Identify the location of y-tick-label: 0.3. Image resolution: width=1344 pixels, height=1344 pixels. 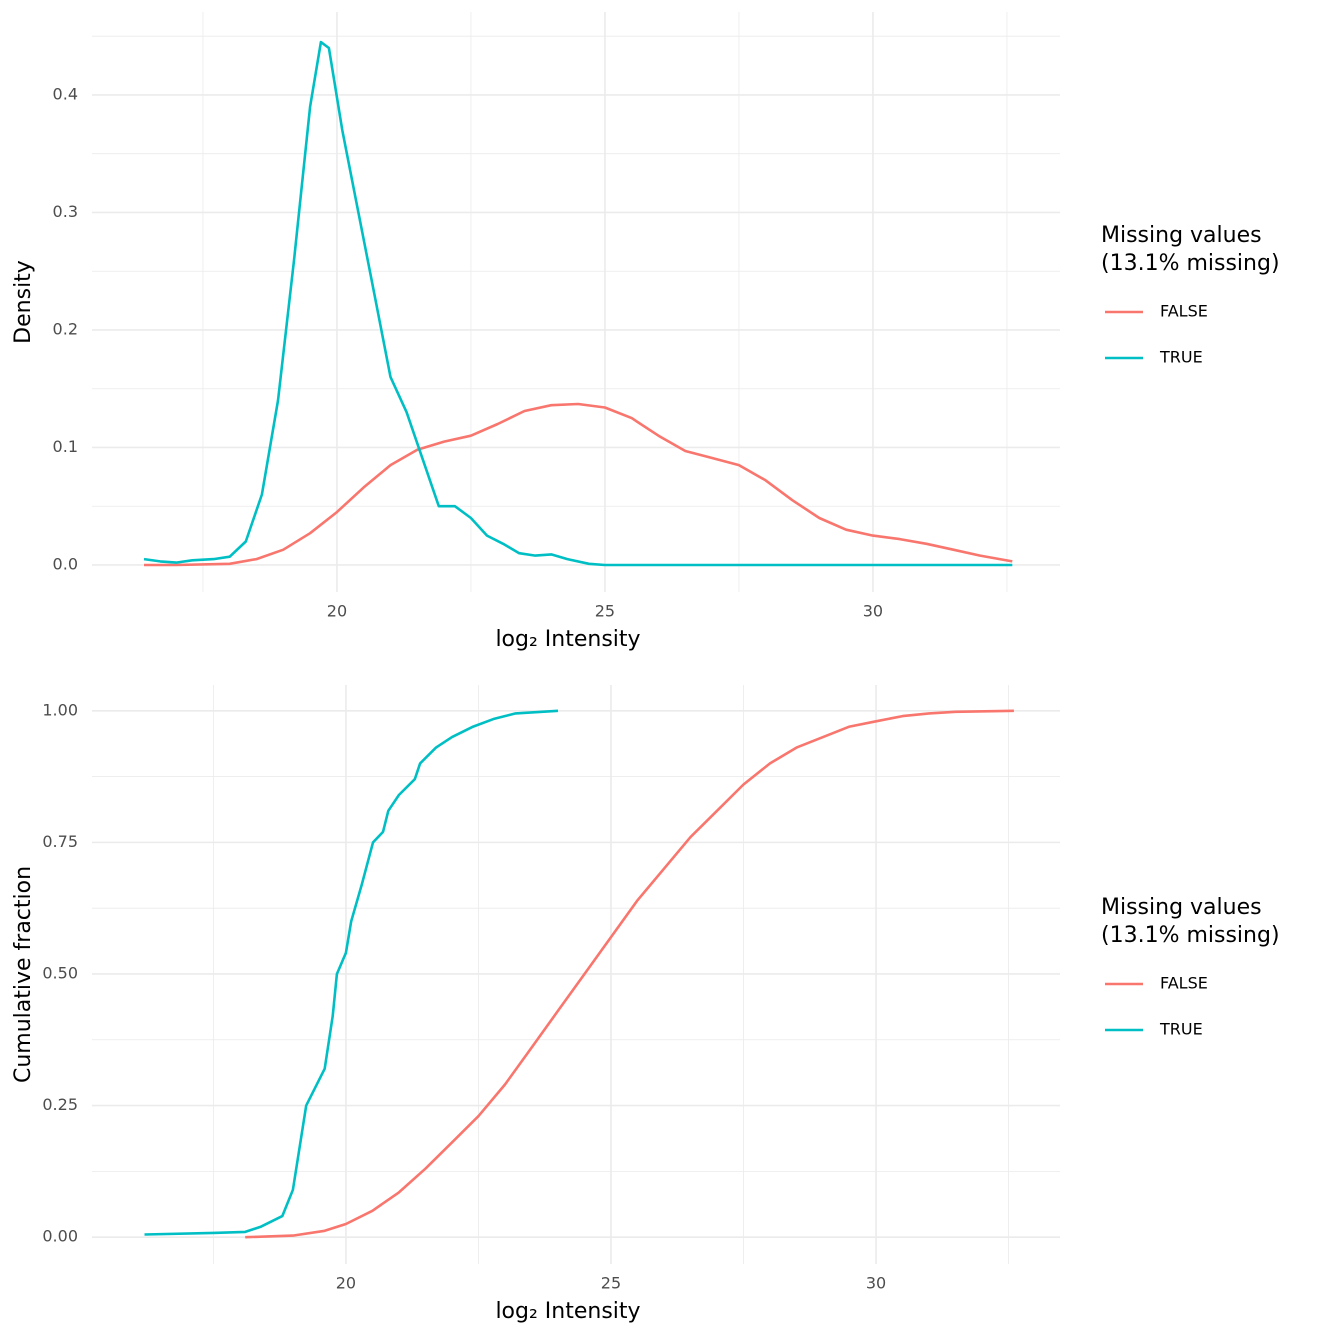
(65, 211).